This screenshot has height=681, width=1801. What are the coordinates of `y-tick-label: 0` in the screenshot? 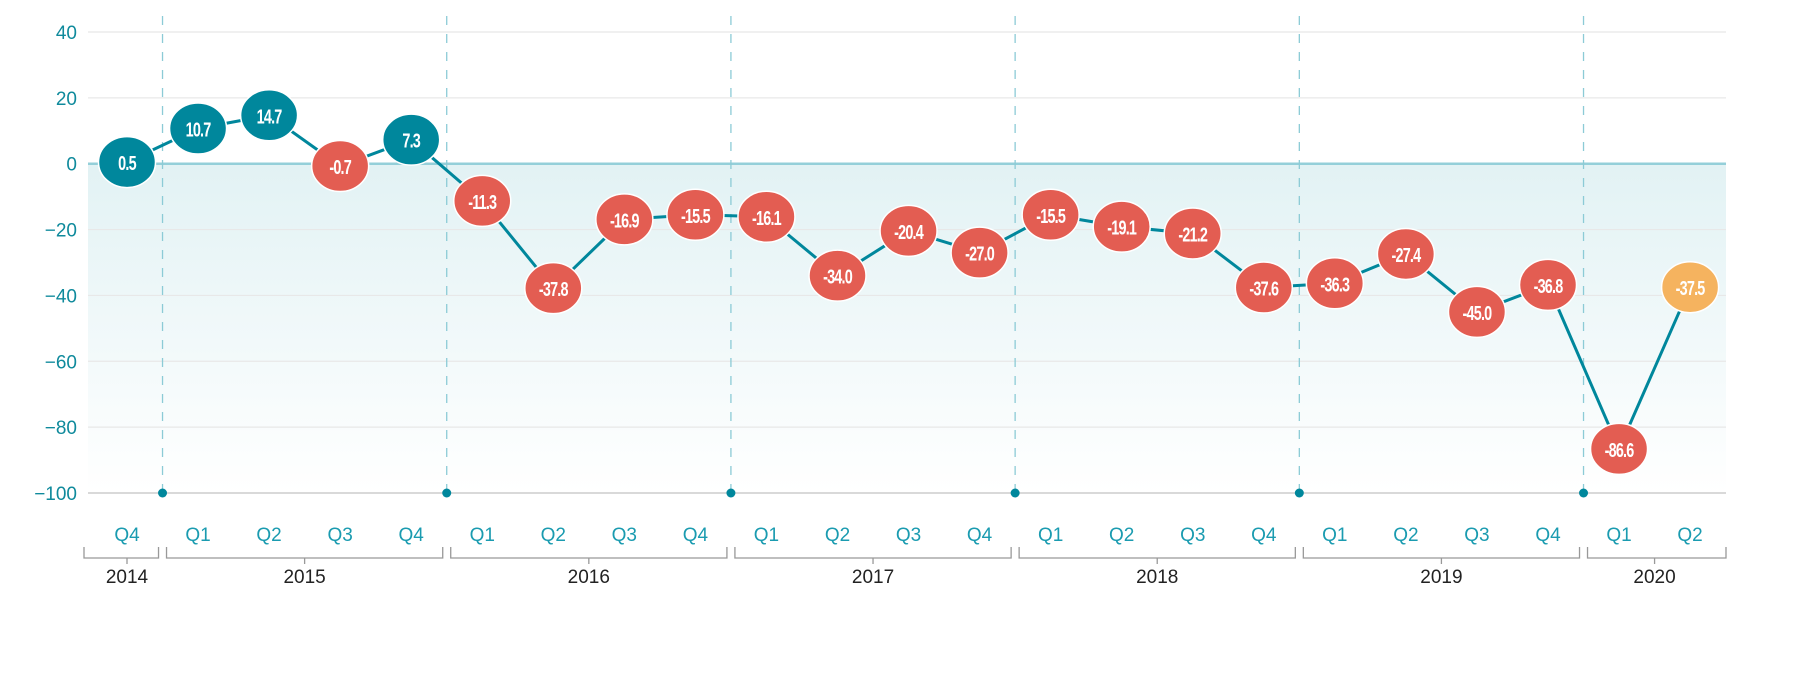 It's located at (71, 165).